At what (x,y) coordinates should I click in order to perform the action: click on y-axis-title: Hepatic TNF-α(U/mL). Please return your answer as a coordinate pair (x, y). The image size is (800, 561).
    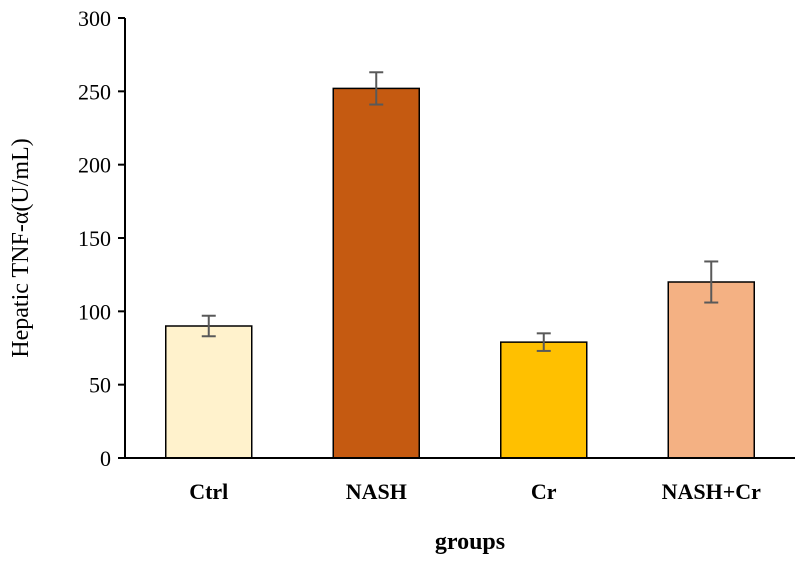
    Looking at the image, I should click on (21, 247).